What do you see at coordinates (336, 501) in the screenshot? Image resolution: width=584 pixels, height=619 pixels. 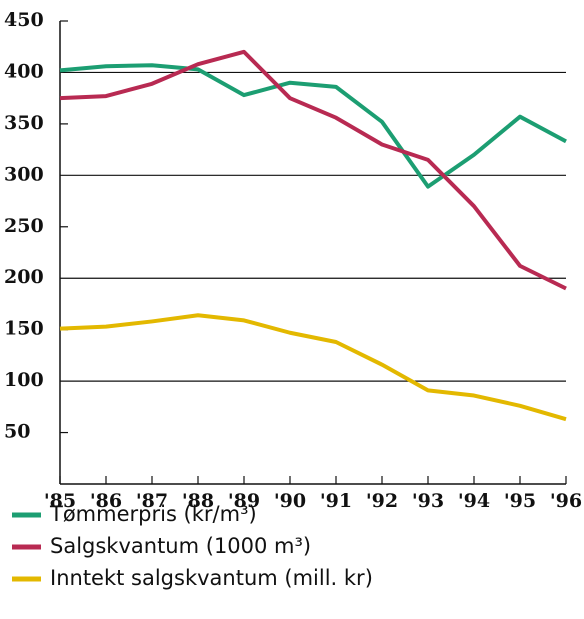 I see `x-tick-label: '91` at bounding box center [336, 501].